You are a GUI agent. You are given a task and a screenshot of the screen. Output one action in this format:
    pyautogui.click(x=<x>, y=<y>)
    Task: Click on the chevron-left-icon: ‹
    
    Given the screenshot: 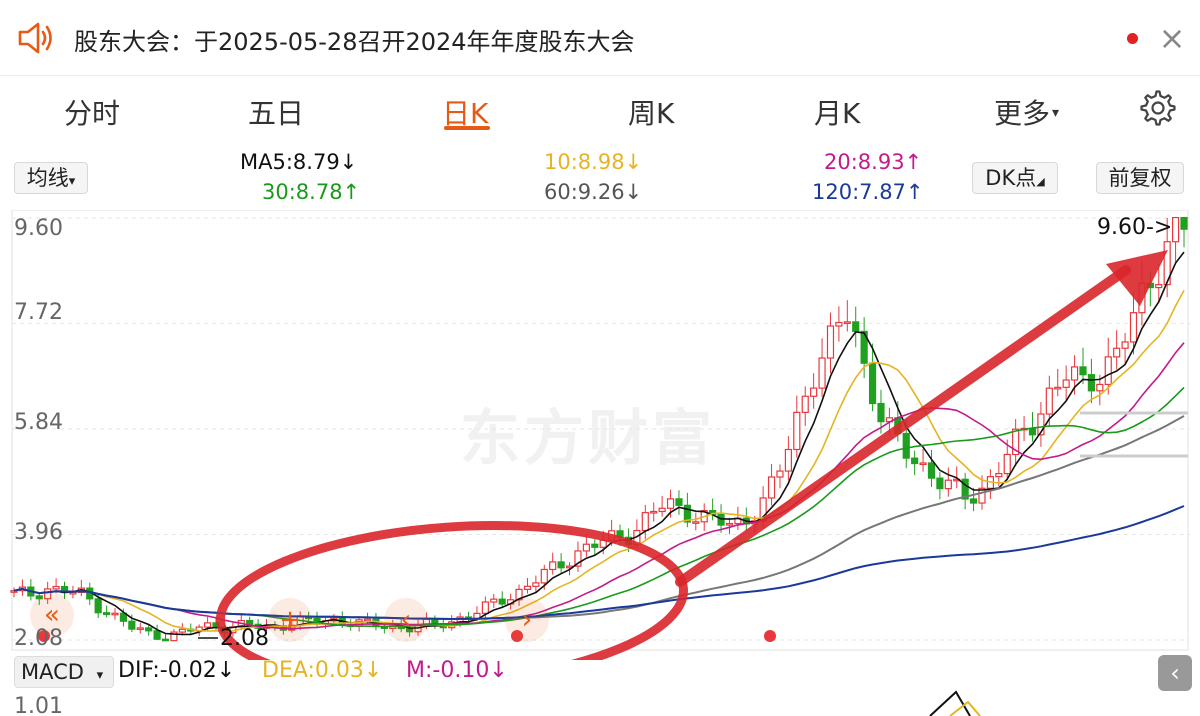 What is the action you would take?
    pyautogui.click(x=406, y=620)
    